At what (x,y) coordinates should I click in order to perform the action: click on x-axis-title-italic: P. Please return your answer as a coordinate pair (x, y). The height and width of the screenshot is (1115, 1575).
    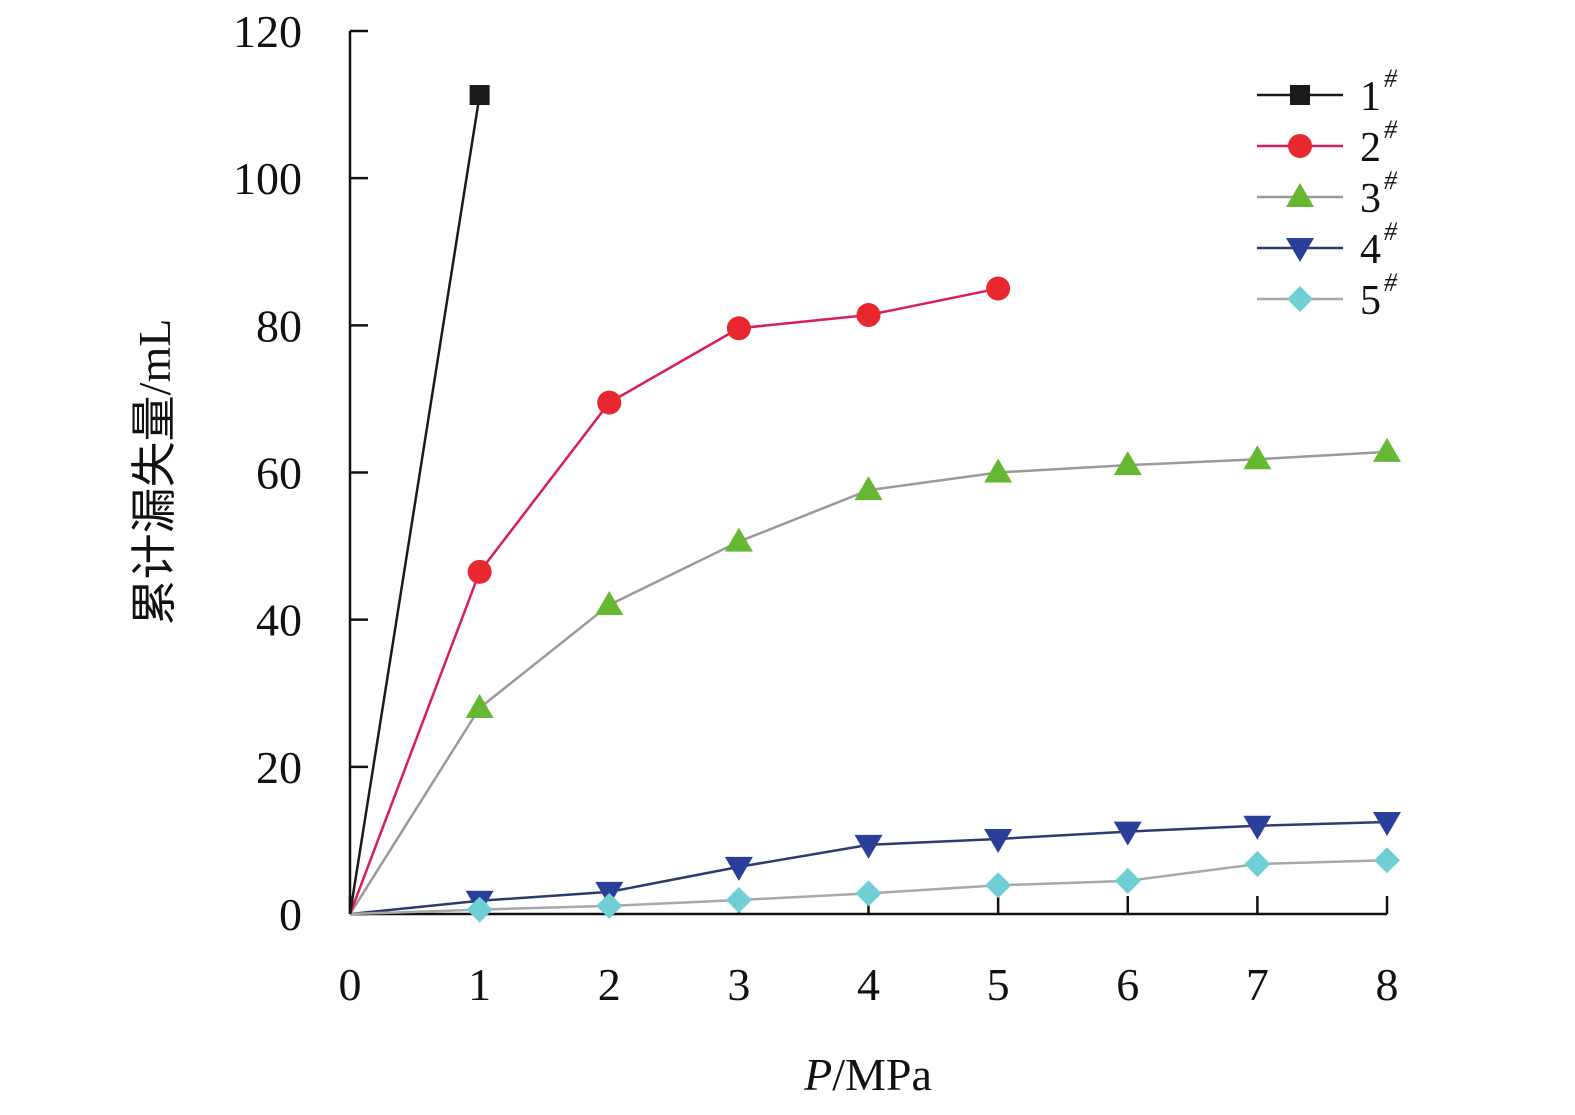
    Looking at the image, I should click on (817, 1074).